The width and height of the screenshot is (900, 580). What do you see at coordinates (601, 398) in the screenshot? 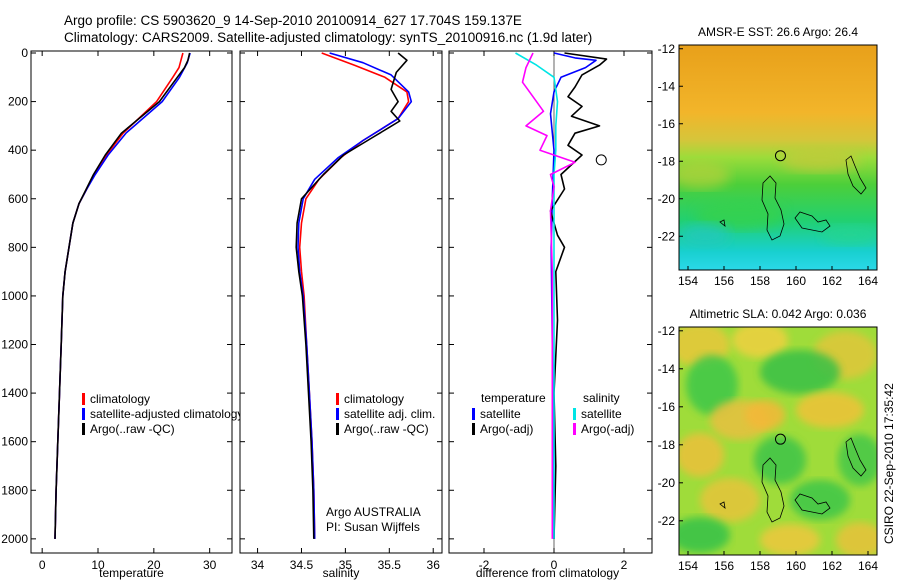
I see `legend-heading: salinity` at bounding box center [601, 398].